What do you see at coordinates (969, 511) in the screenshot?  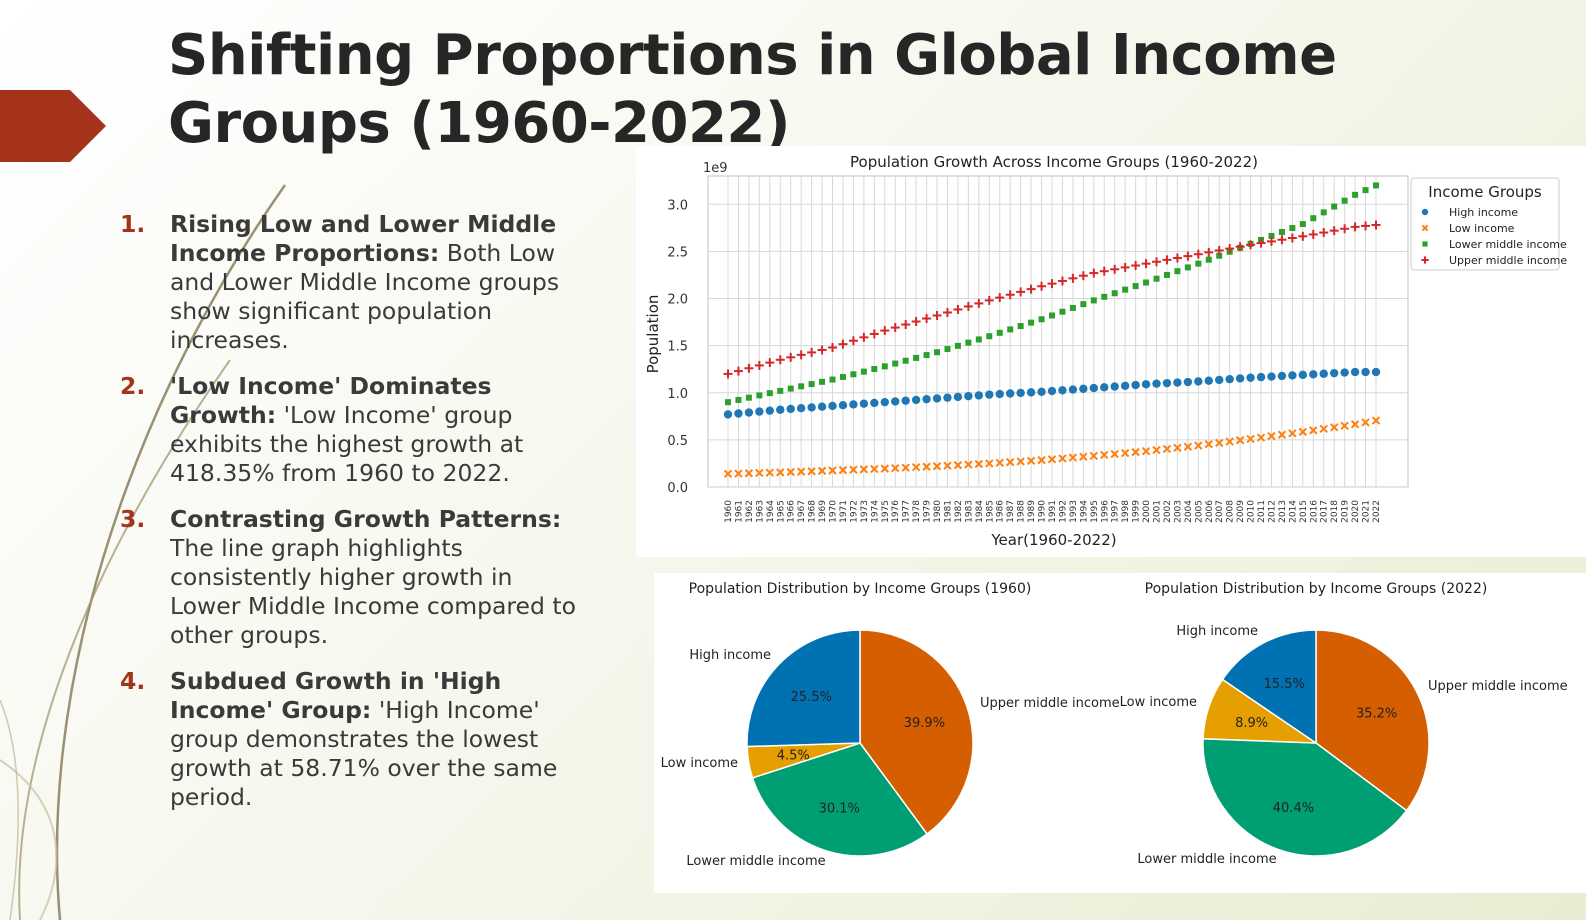 I see `x-tick-label: 1983` at bounding box center [969, 511].